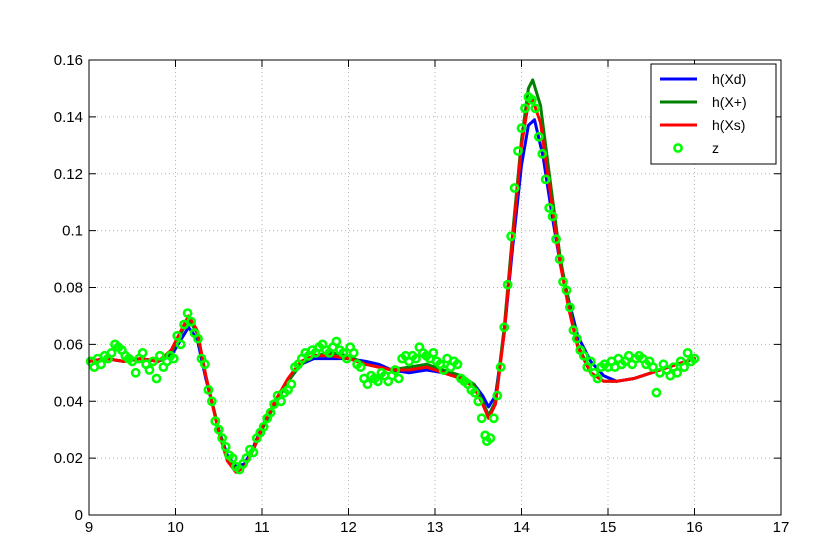 The image size is (830, 553). I want to click on y-tick-label: 0.04, so click(68, 401).